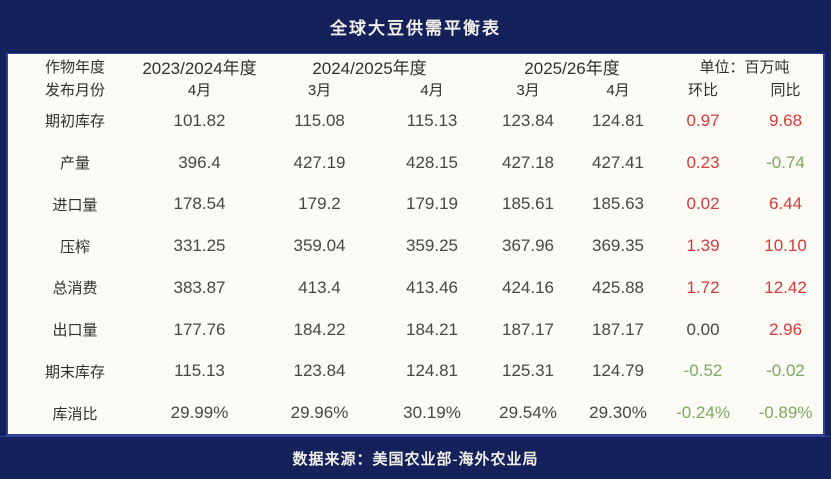 The height and width of the screenshot is (479, 831). What do you see at coordinates (618, 371) in the screenshot?
I see `value-cell: 124.79` at bounding box center [618, 371].